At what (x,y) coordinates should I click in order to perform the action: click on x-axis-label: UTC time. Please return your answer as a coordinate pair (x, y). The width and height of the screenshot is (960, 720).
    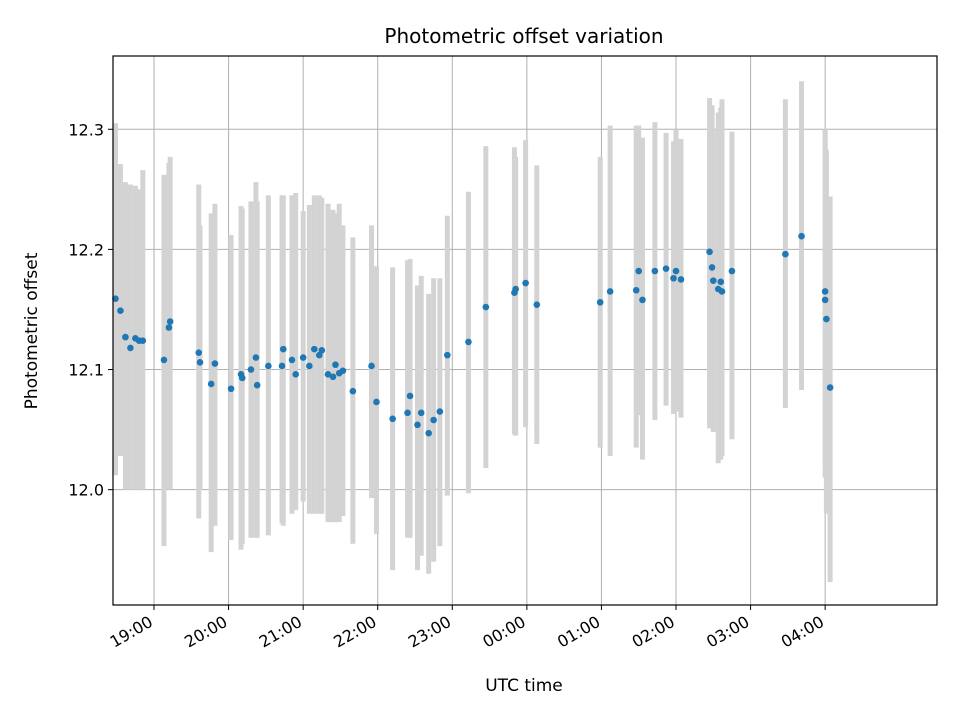
    Looking at the image, I should click on (524, 686).